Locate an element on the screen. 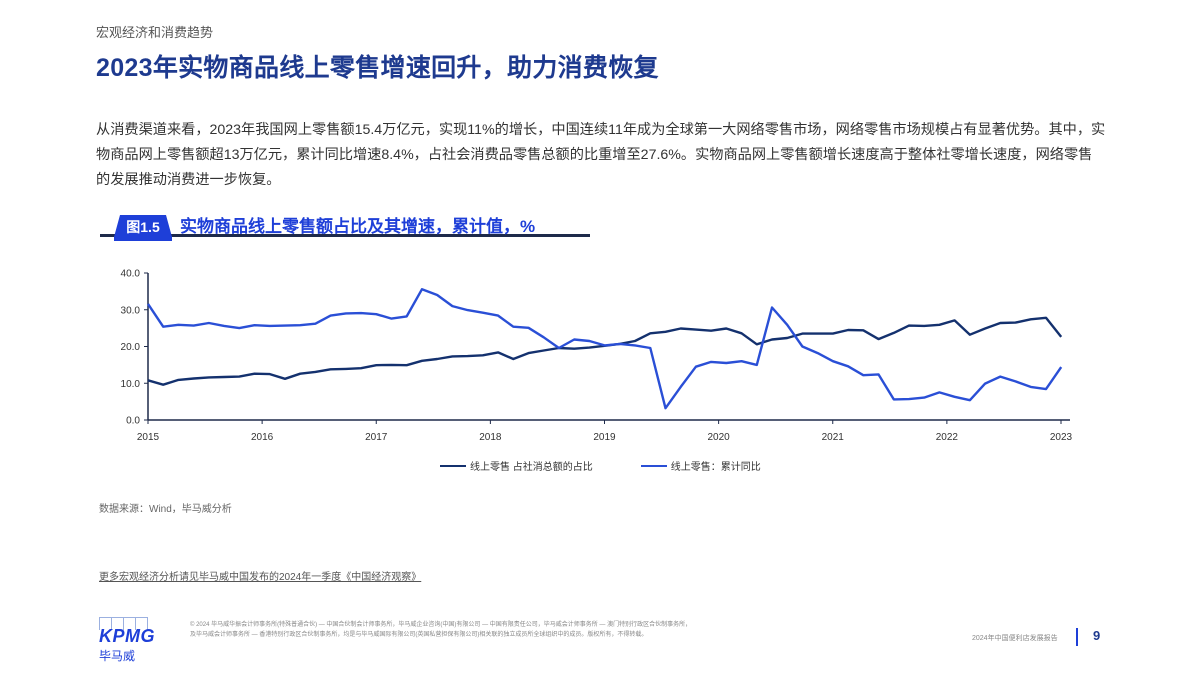  figure-header: 图1.5 实物商品线上零售额占比及其增速，累计值，% is located at coordinates (345, 227).